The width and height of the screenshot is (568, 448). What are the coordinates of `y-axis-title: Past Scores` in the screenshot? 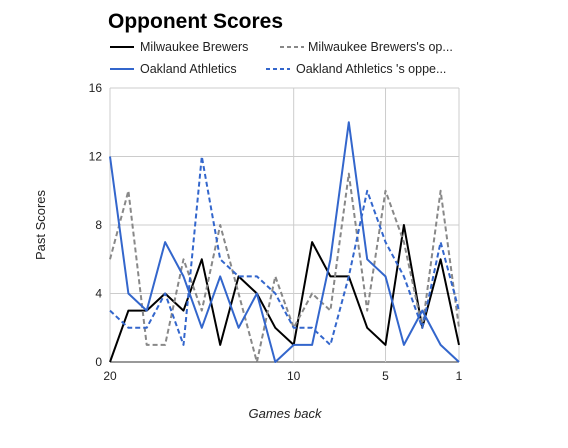 It's located at (40, 224).